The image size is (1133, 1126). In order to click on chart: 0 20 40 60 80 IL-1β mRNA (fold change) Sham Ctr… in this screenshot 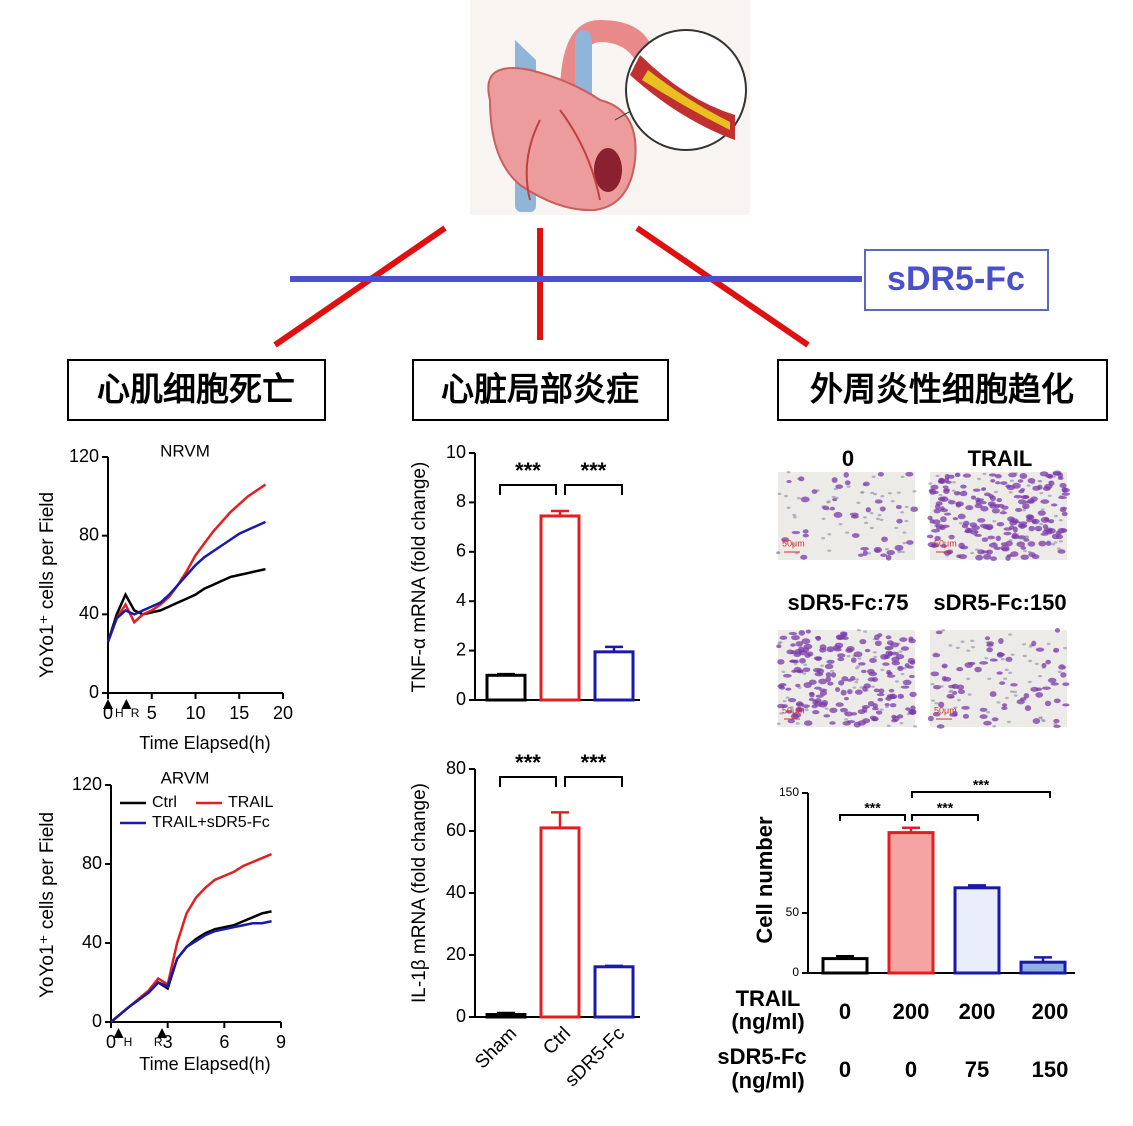, I will do `click(524, 920)`.